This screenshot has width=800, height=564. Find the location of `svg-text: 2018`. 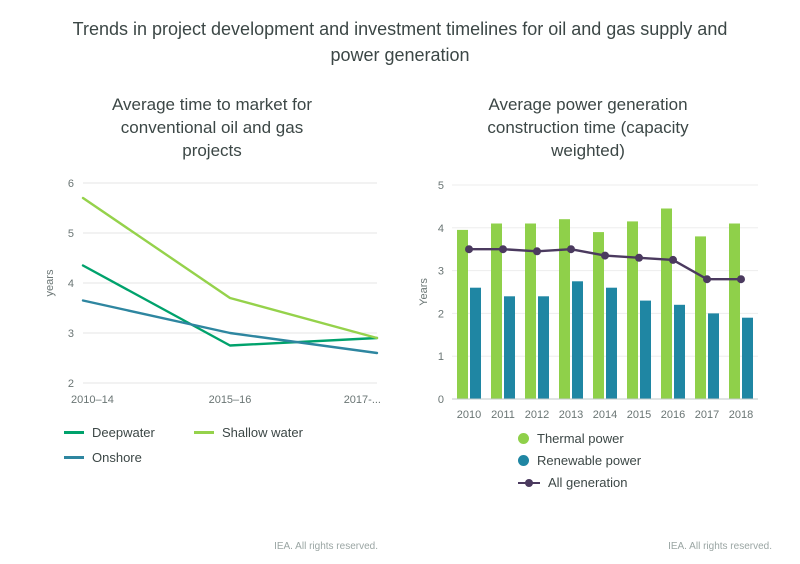

svg-text: 2018 is located at coordinates (741, 415).